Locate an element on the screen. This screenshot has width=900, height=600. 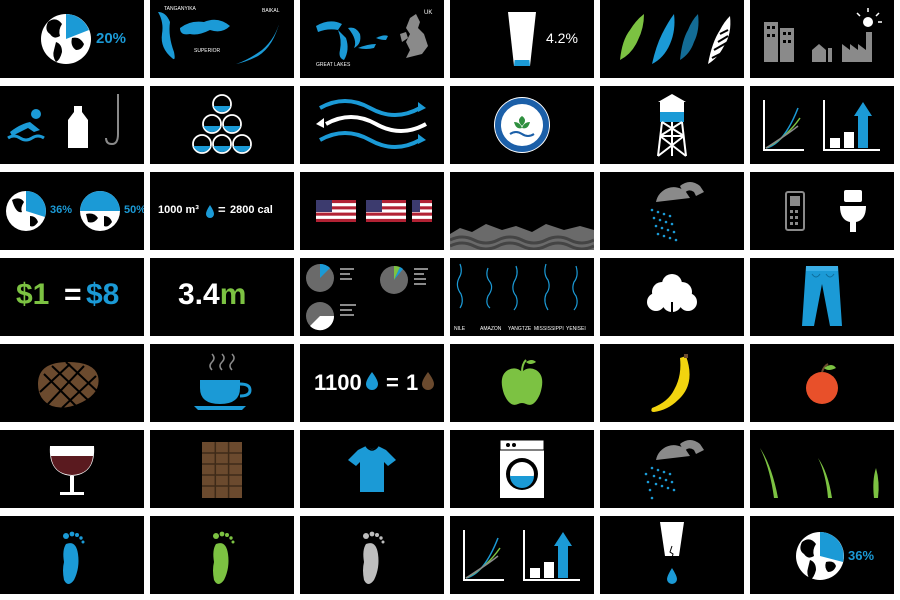
lake-label-baikal: BAIKAL is located at coordinates (271, 11).